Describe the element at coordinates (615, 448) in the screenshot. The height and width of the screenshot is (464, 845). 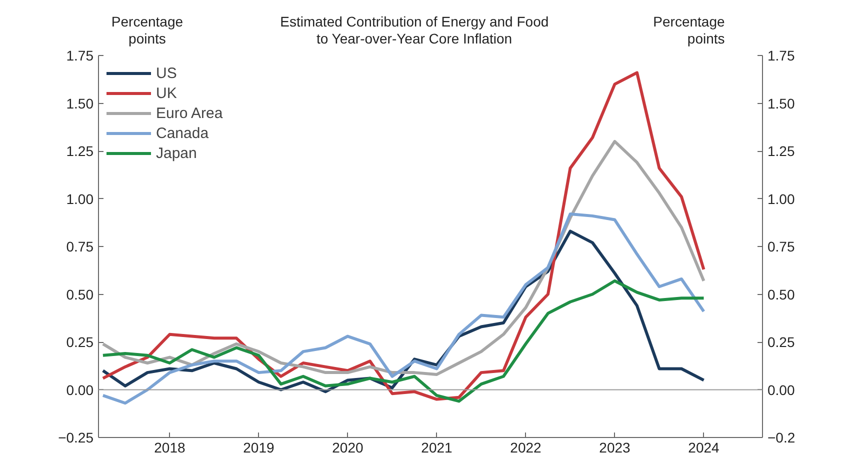
I see `x-tick-label: 2023` at that location.